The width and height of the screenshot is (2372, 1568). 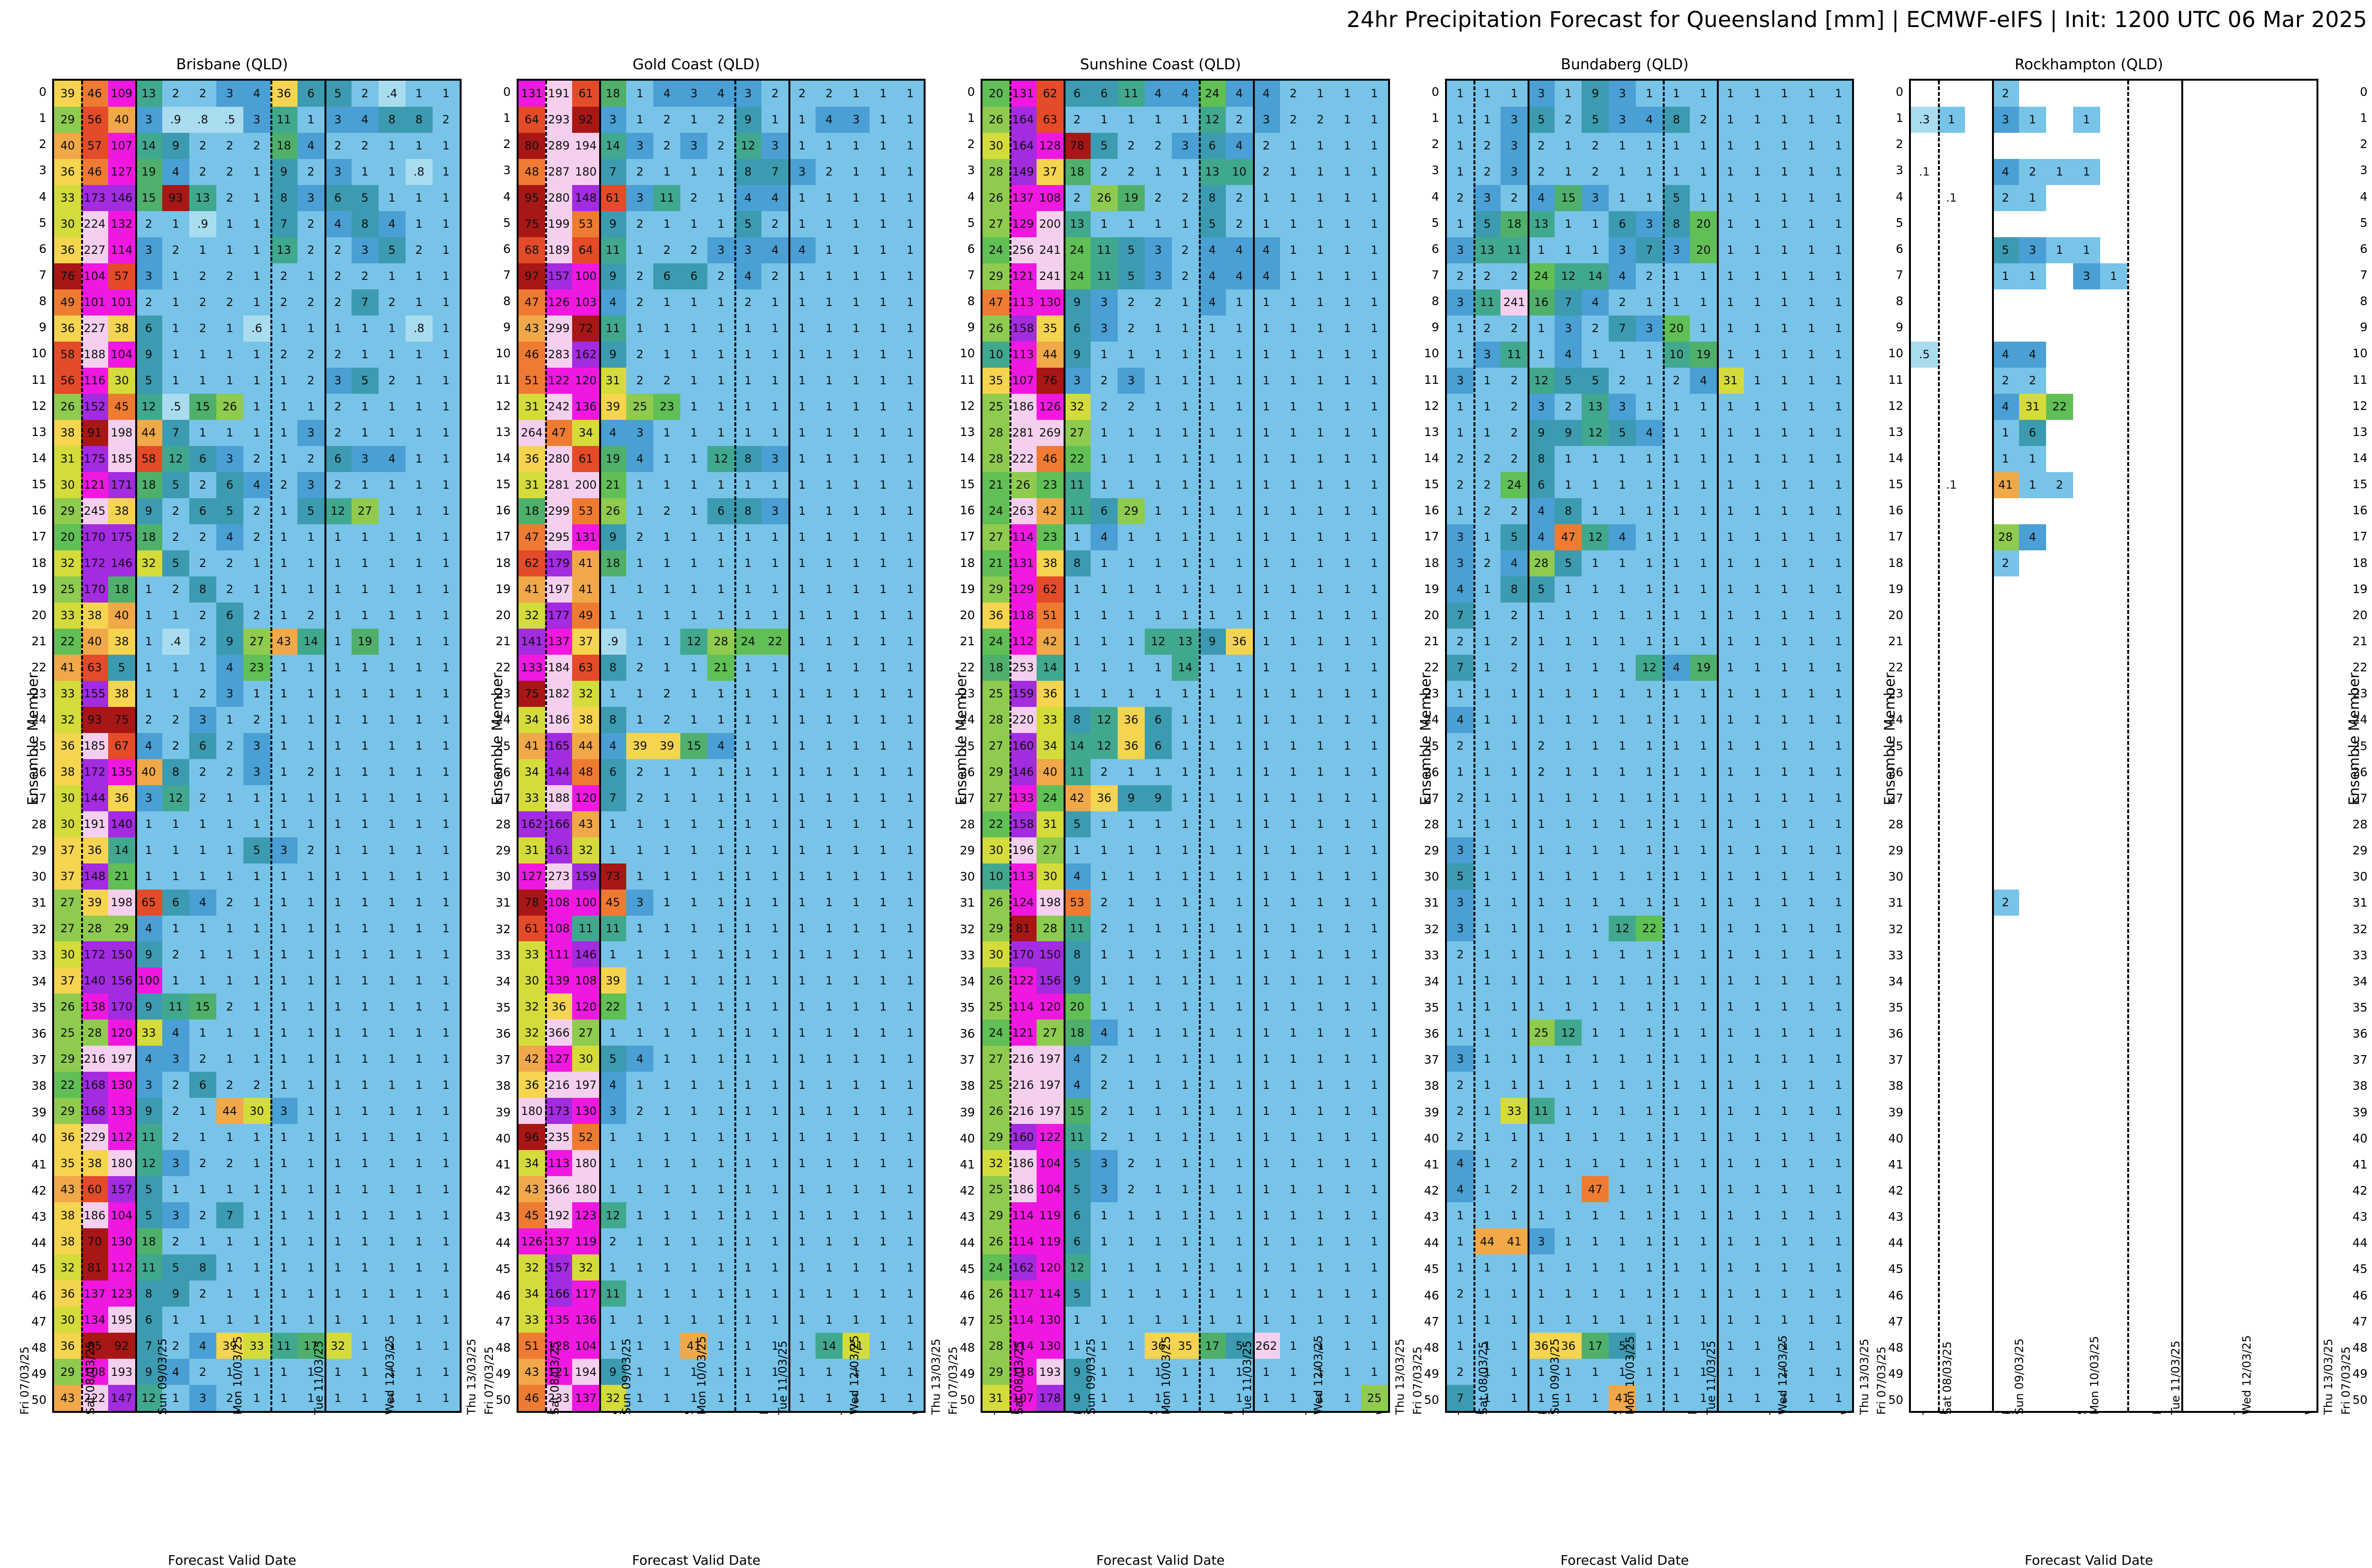 I want to click on heatmap-cell: 61, so click(x=612, y=198).